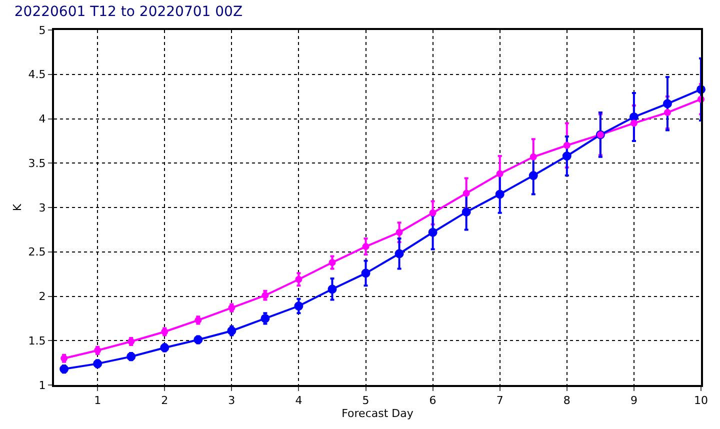 The width and height of the screenshot is (720, 429). Describe the element at coordinates (232, 401) in the screenshot. I see `x-tick-label: 3` at that location.